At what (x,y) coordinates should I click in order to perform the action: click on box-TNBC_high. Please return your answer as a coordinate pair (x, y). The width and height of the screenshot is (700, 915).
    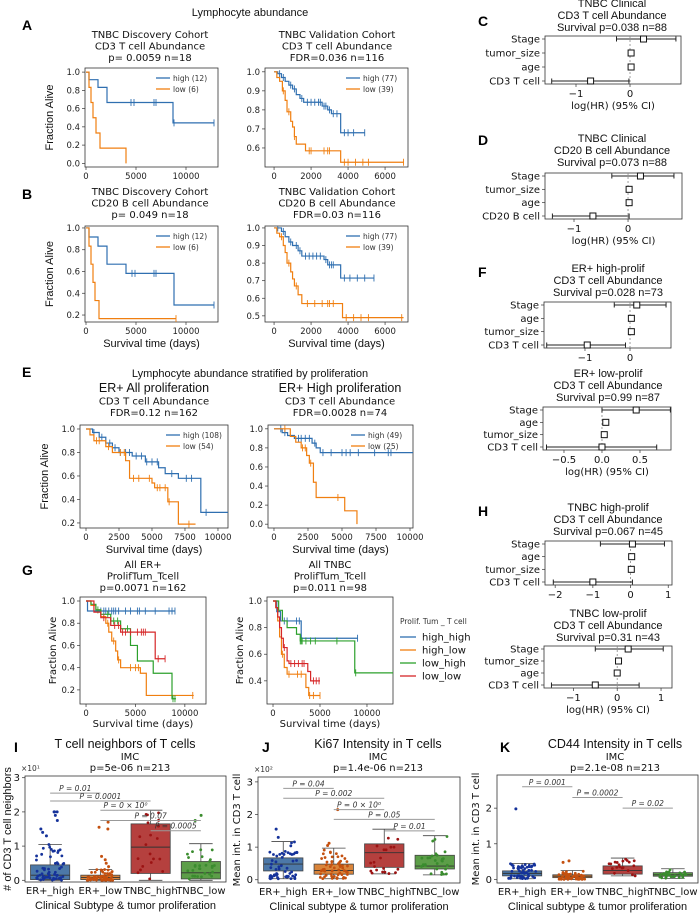
    Looking at the image, I should click on (150, 845).